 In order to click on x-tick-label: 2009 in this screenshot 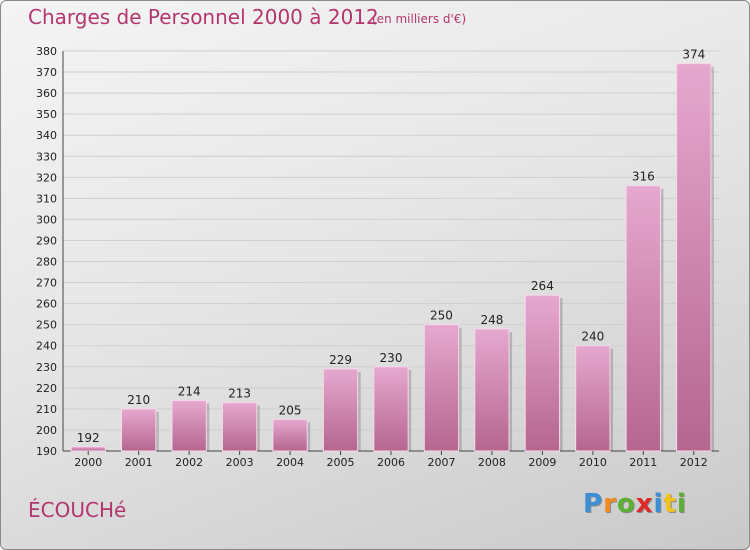, I will do `click(542, 462)`.